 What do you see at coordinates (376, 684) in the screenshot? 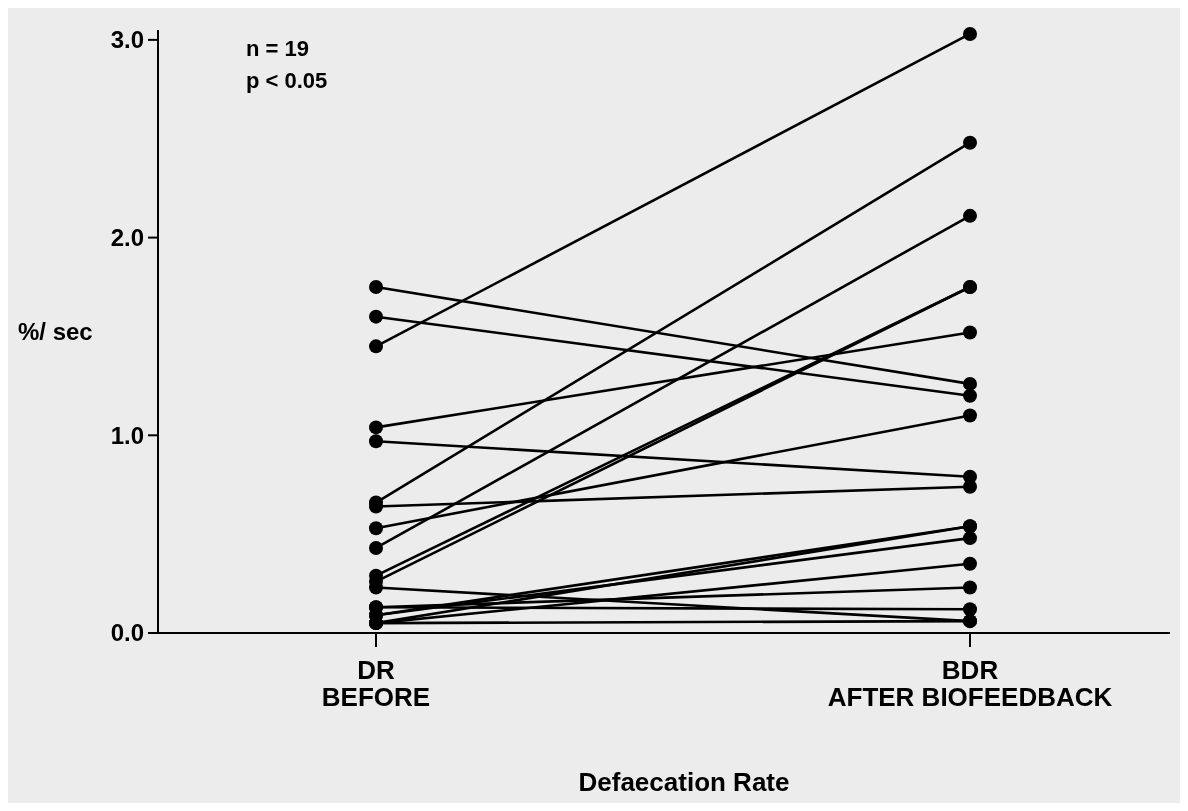
I see `x-tick-label: DR BEFORE` at bounding box center [376, 684].